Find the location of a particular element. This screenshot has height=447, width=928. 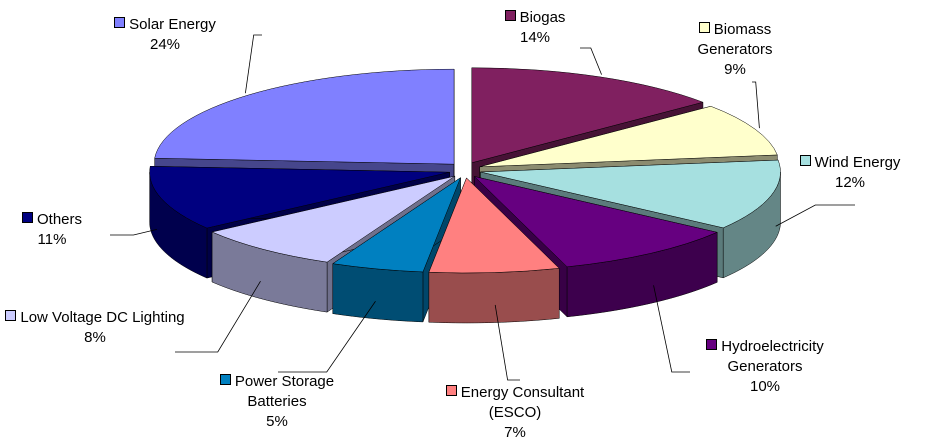

value-label: 14% is located at coordinates (535, 37).